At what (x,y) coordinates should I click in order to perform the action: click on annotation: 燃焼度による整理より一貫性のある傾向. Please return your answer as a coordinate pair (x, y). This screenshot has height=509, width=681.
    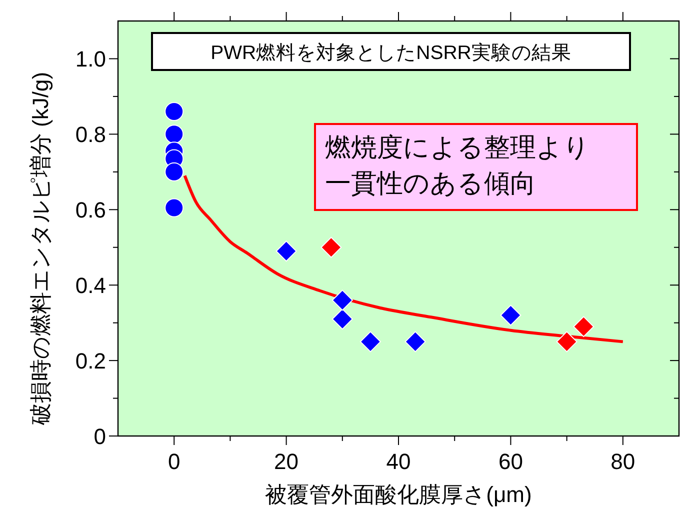
    Looking at the image, I should click on (457, 165).